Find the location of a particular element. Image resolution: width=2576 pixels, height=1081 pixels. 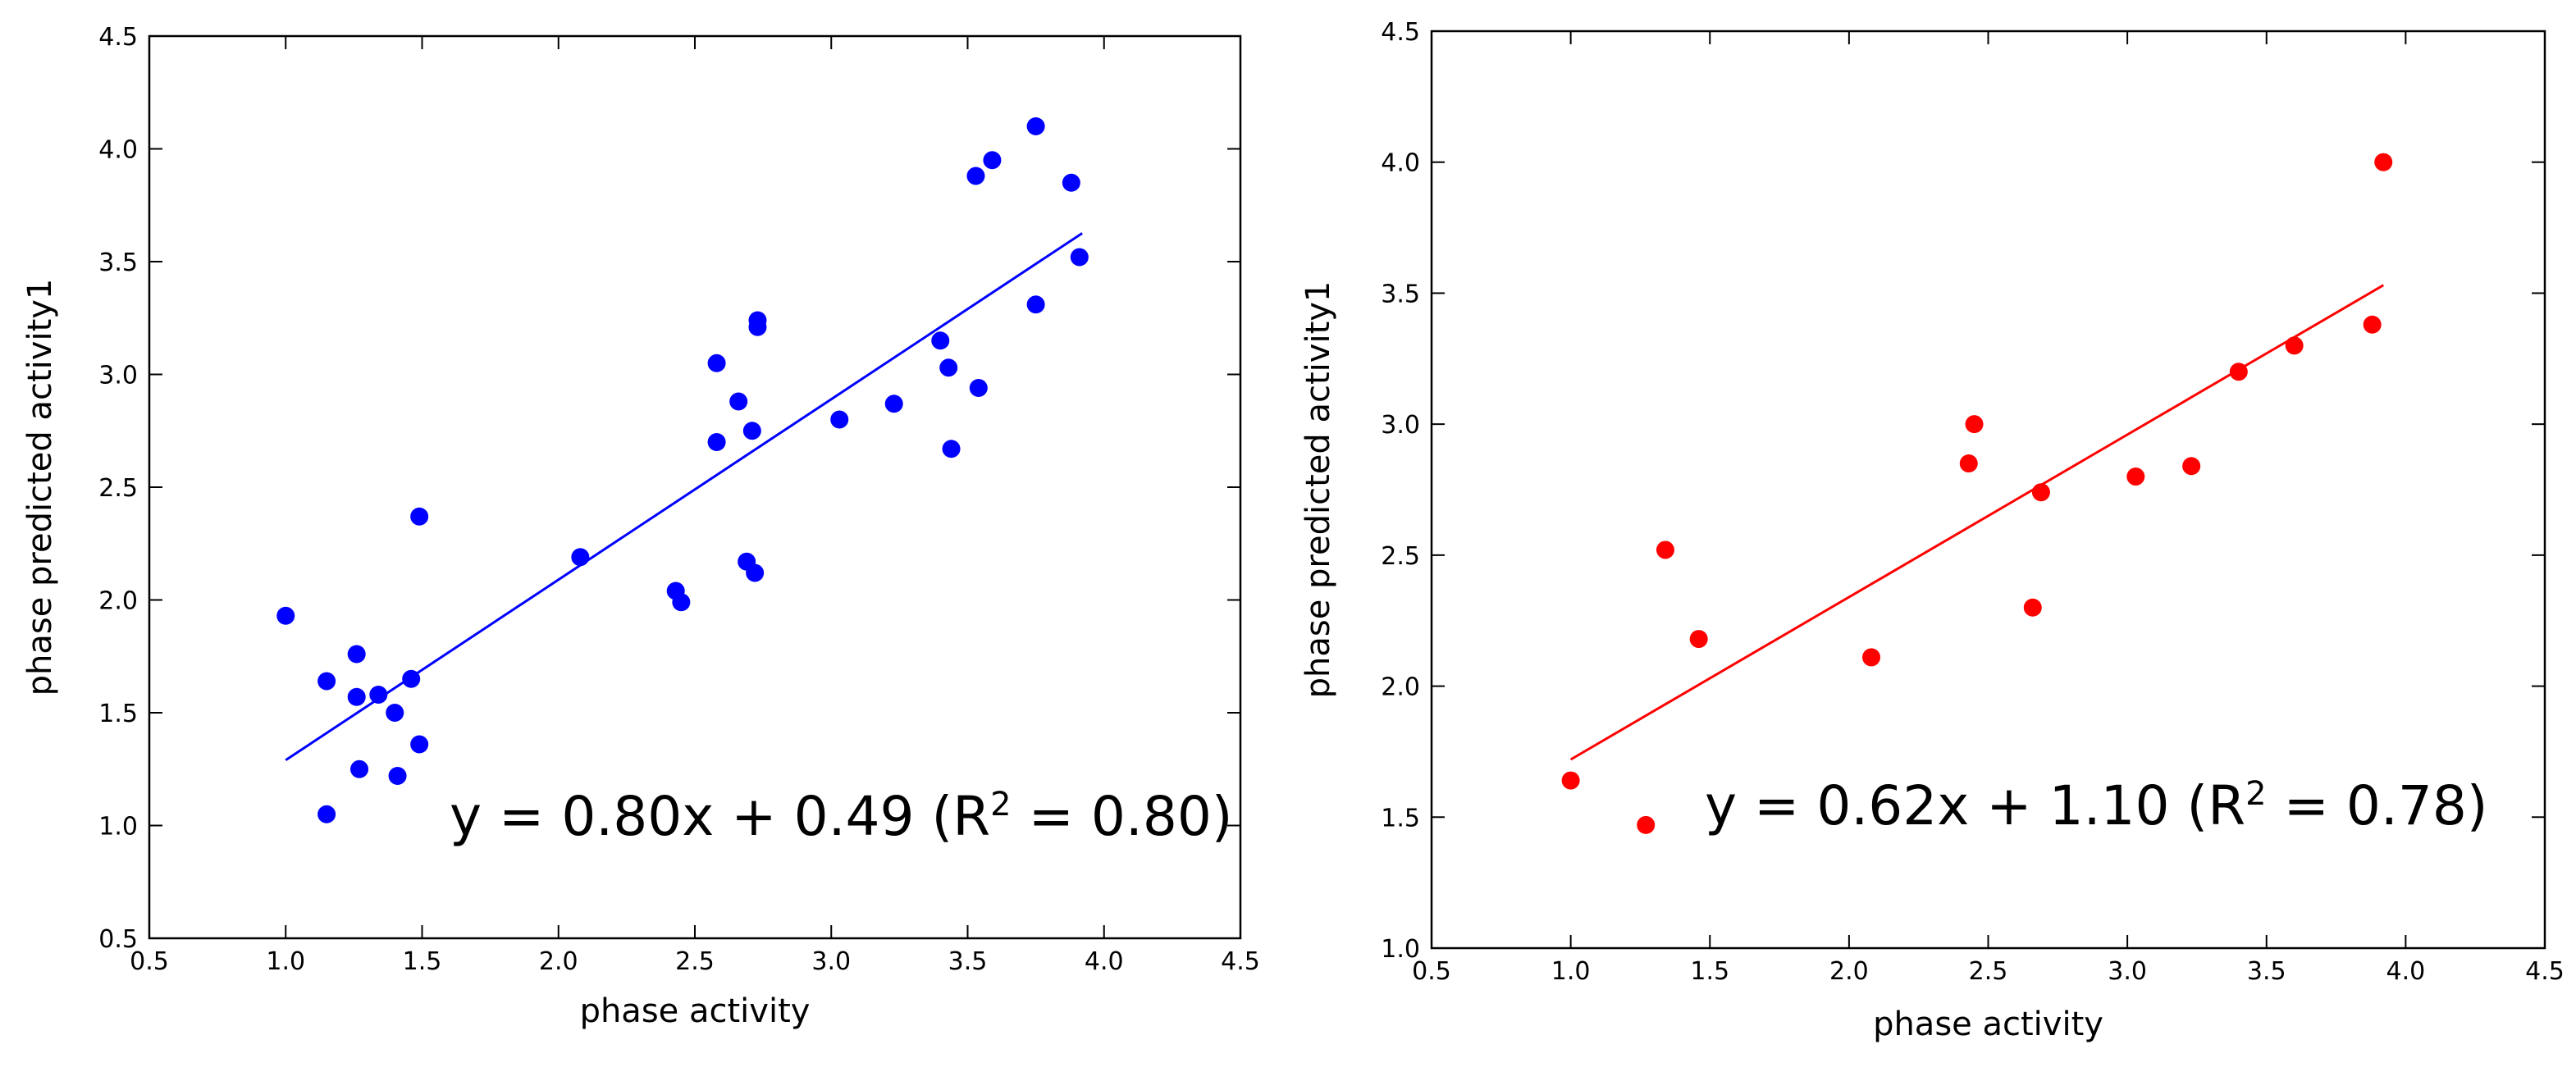

regression-equation: y = 0.62x + 1.10 (R2 = 0.78) is located at coordinates (2096, 805).